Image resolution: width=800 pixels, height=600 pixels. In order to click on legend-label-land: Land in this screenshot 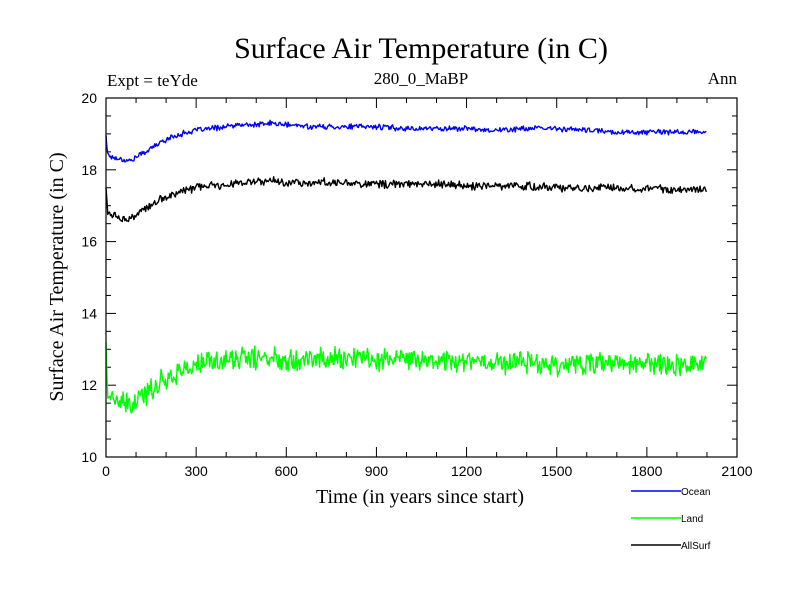, I will do `click(692, 519)`.